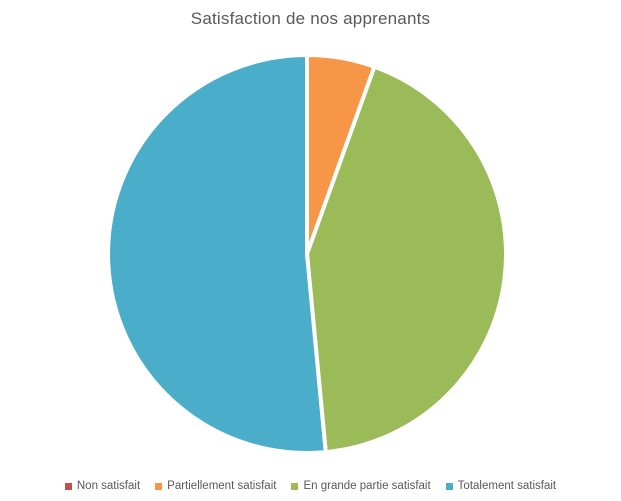  I want to click on legend-label: Partiellement satisfait, so click(222, 486).